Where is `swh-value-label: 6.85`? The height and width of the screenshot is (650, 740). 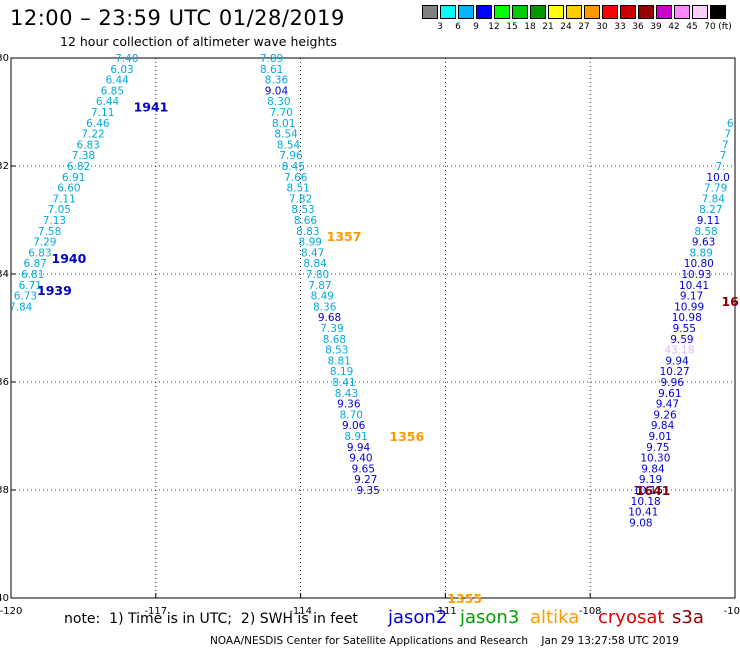
swh-value-label: 6.85 is located at coordinates (112, 91).